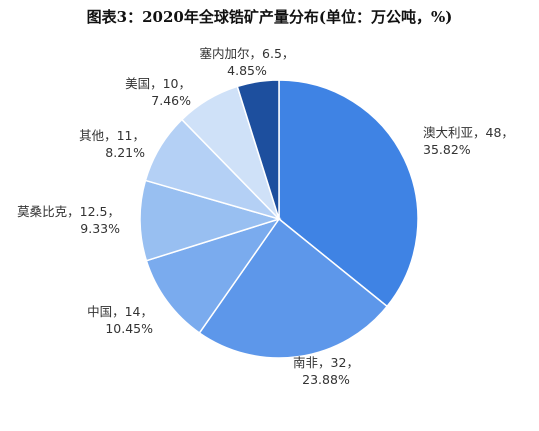  I want to click on slice-label-percent: 7.46%, so click(171, 100).